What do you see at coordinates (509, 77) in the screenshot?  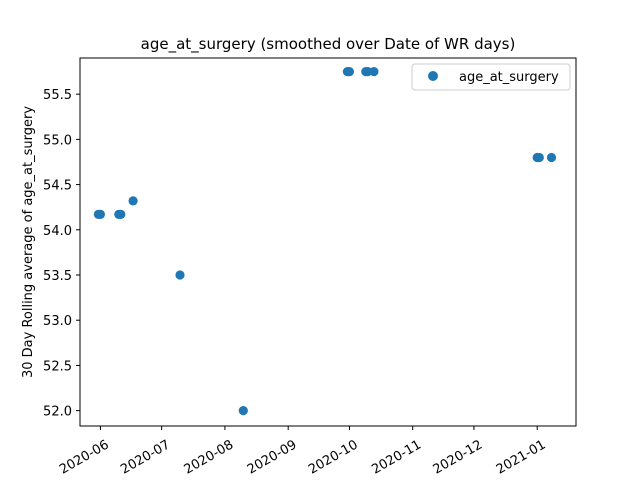 I see `legend-label: age_at_surgery` at bounding box center [509, 77].